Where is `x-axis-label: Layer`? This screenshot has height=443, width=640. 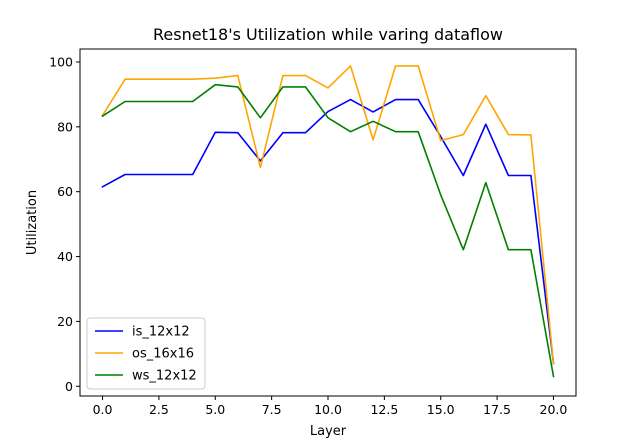
x-axis-label: Layer is located at coordinates (328, 431).